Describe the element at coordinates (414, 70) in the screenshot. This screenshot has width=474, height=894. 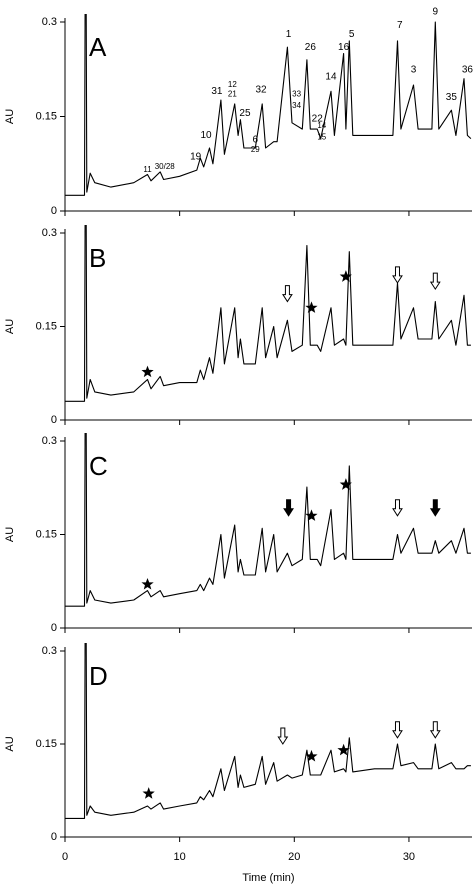
I see `peak-label: 3` at that location.